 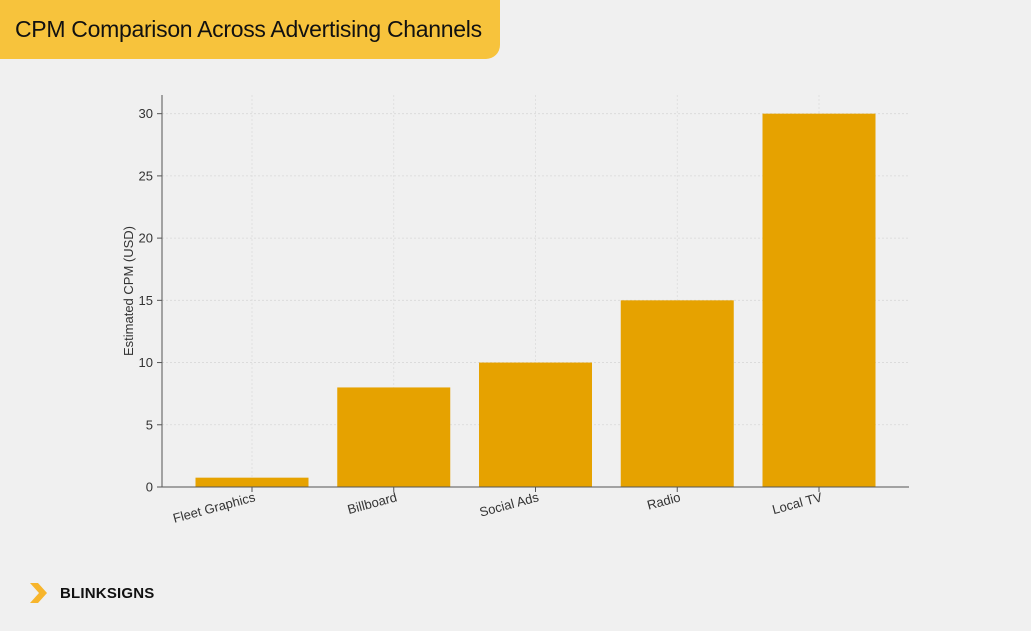 I want to click on x-tick-label: Social Ads, so click(x=509, y=504).